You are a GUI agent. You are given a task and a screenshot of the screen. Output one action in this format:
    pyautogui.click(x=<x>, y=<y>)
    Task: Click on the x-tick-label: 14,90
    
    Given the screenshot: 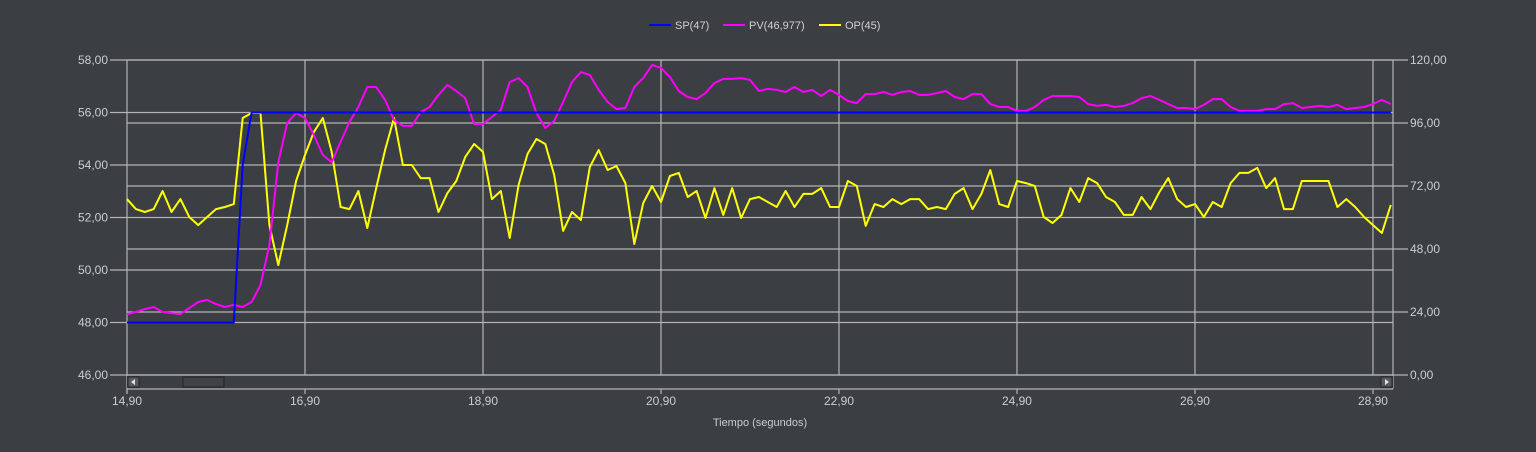 What is the action you would take?
    pyautogui.click(x=127, y=401)
    